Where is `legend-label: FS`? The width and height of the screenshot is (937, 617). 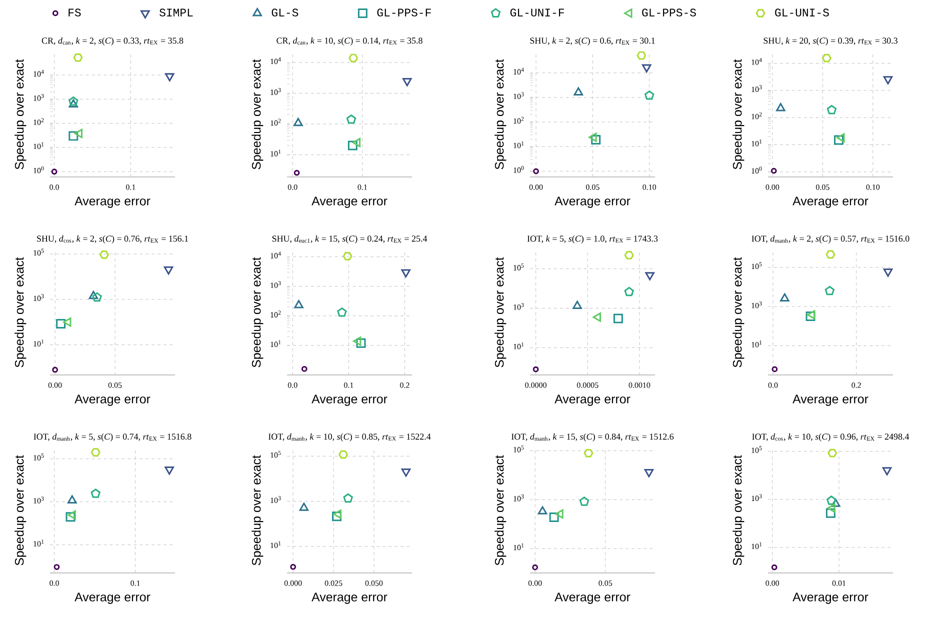
legend-label: FS is located at coordinates (74, 12).